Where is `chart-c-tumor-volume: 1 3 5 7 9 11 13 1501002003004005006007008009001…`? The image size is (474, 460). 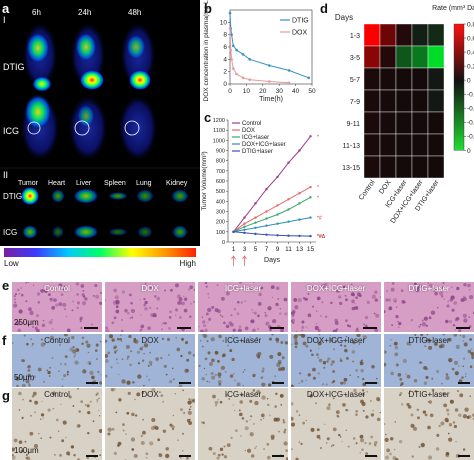 chart-c-tumor-volume: 1 3 5 7 9 11 13 1501002003004005006007008009001… is located at coordinates (263, 192).